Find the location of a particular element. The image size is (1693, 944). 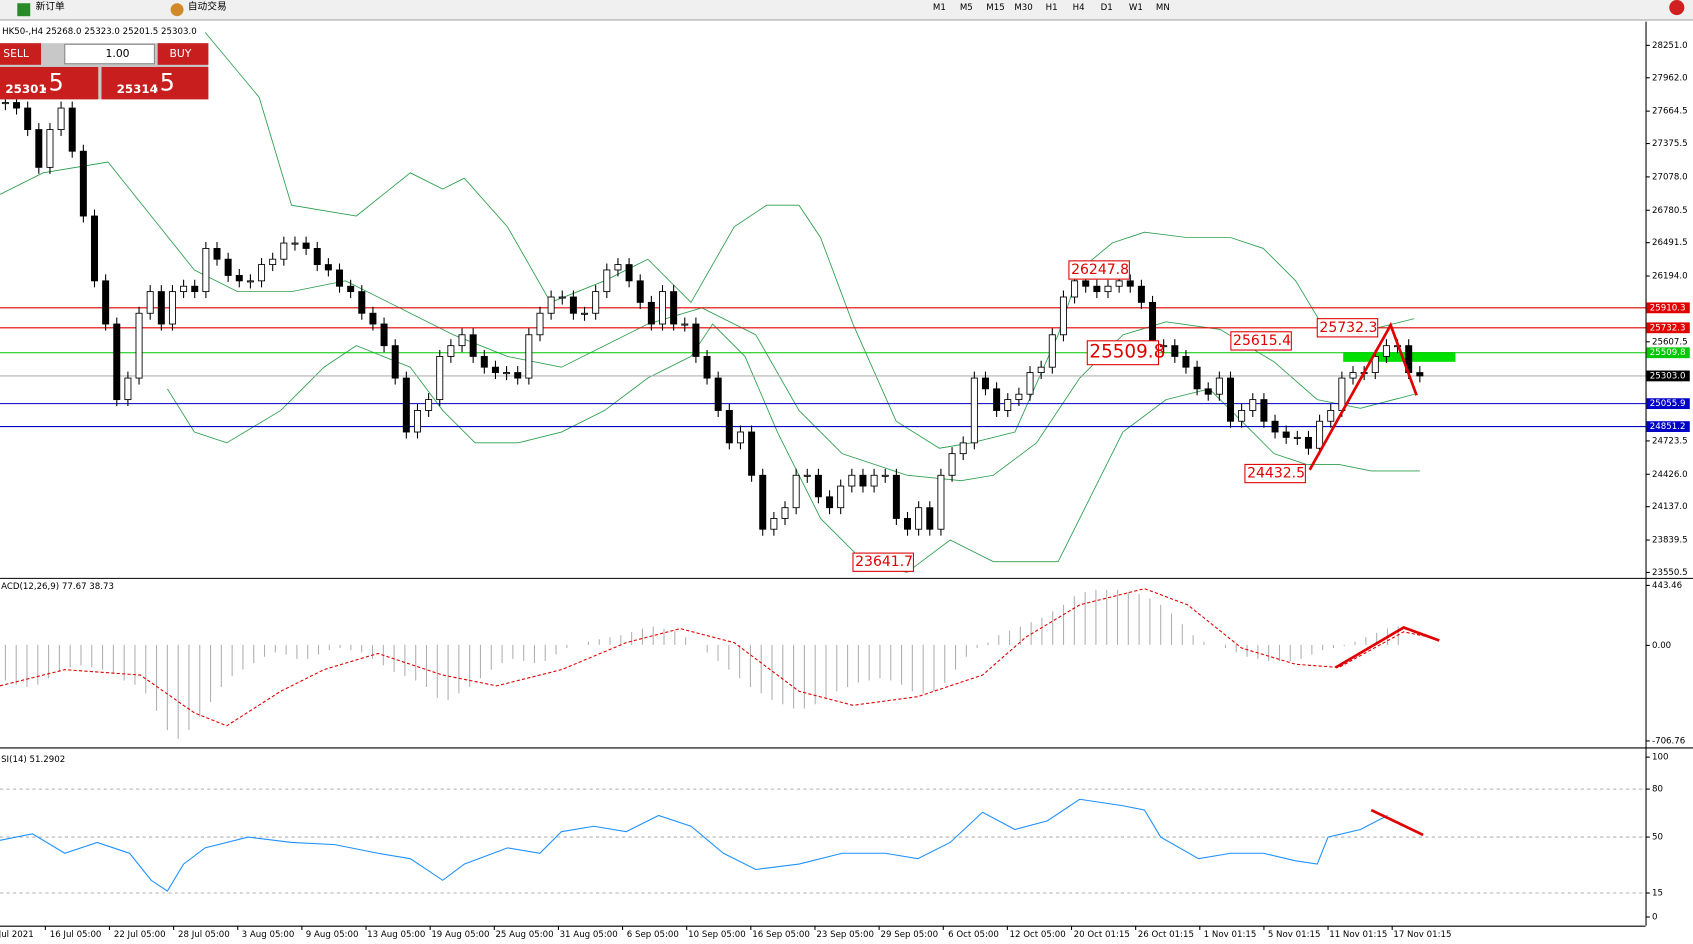

macd-histogram is located at coordinates (701, 664).